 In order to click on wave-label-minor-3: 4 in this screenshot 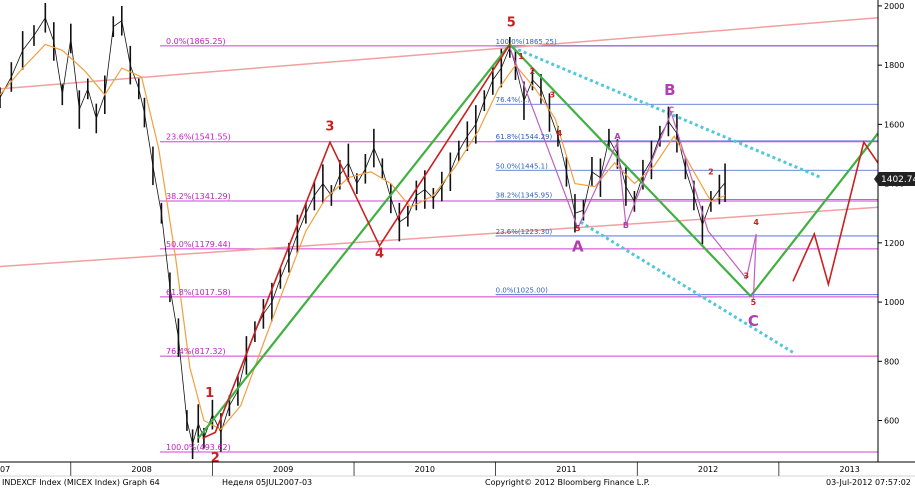, I will do `click(560, 133)`.